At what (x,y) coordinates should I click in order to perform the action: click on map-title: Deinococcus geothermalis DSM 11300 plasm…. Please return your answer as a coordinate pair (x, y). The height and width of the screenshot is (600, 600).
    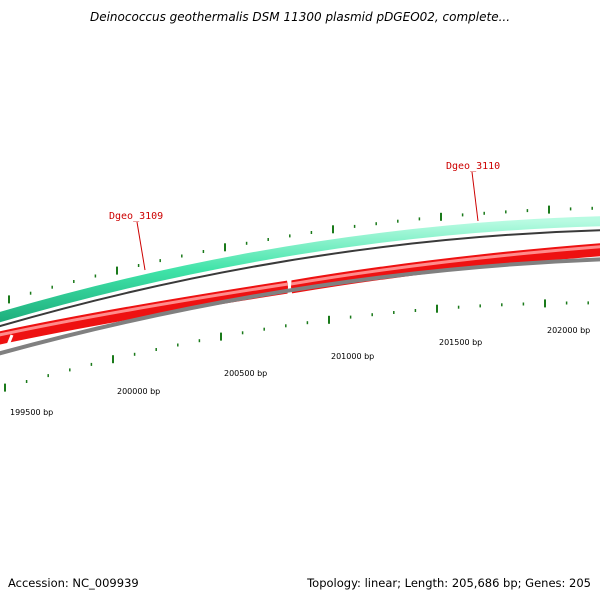
    Looking at the image, I should click on (300, 17).